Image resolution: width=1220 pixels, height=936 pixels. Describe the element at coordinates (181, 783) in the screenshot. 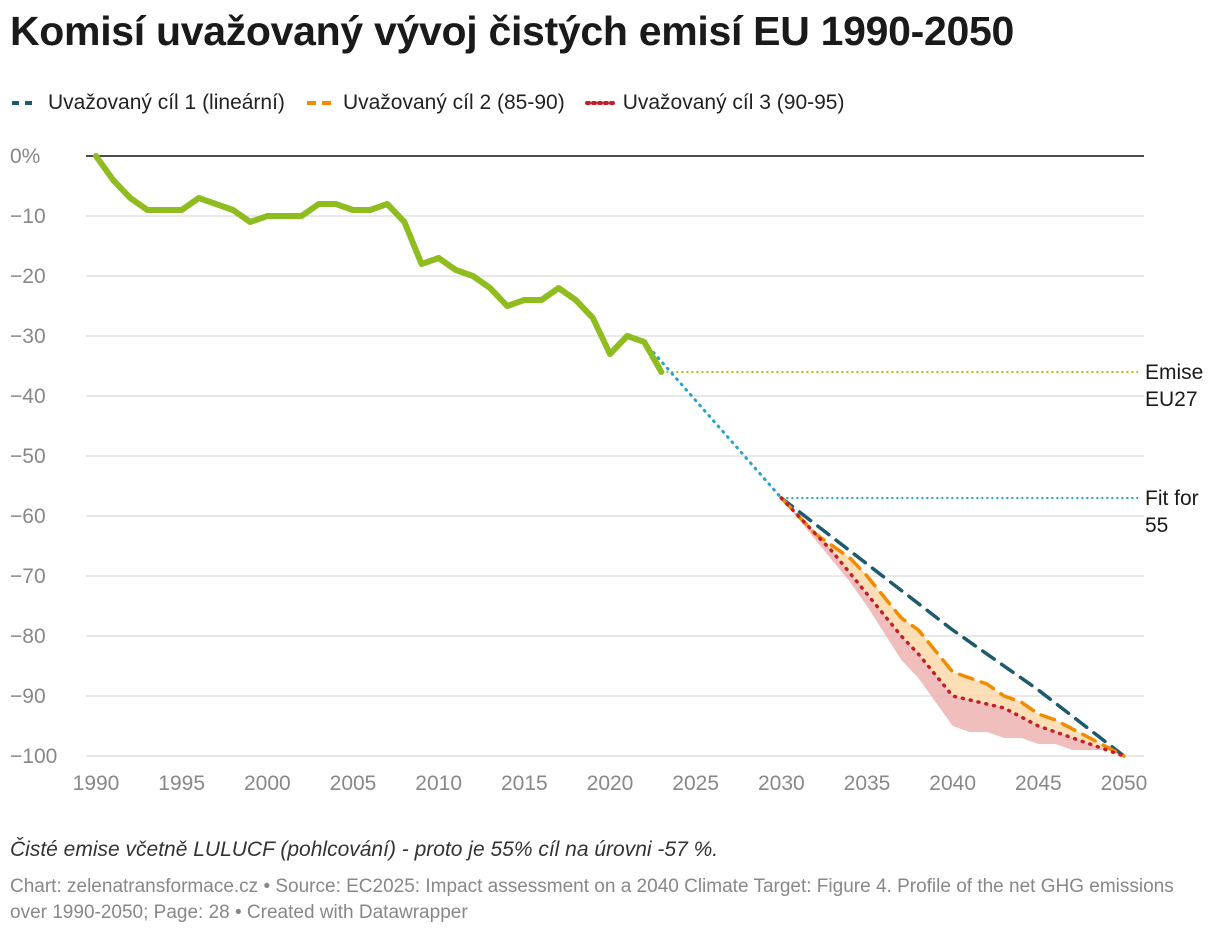

I see `x-tick-label: 1995` at that location.